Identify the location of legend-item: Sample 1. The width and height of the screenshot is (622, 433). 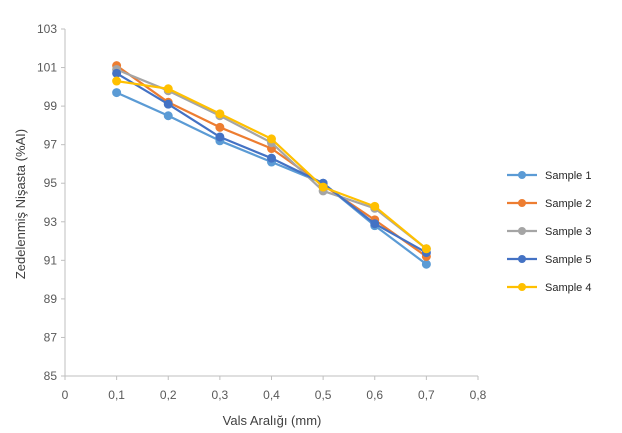
(549, 176).